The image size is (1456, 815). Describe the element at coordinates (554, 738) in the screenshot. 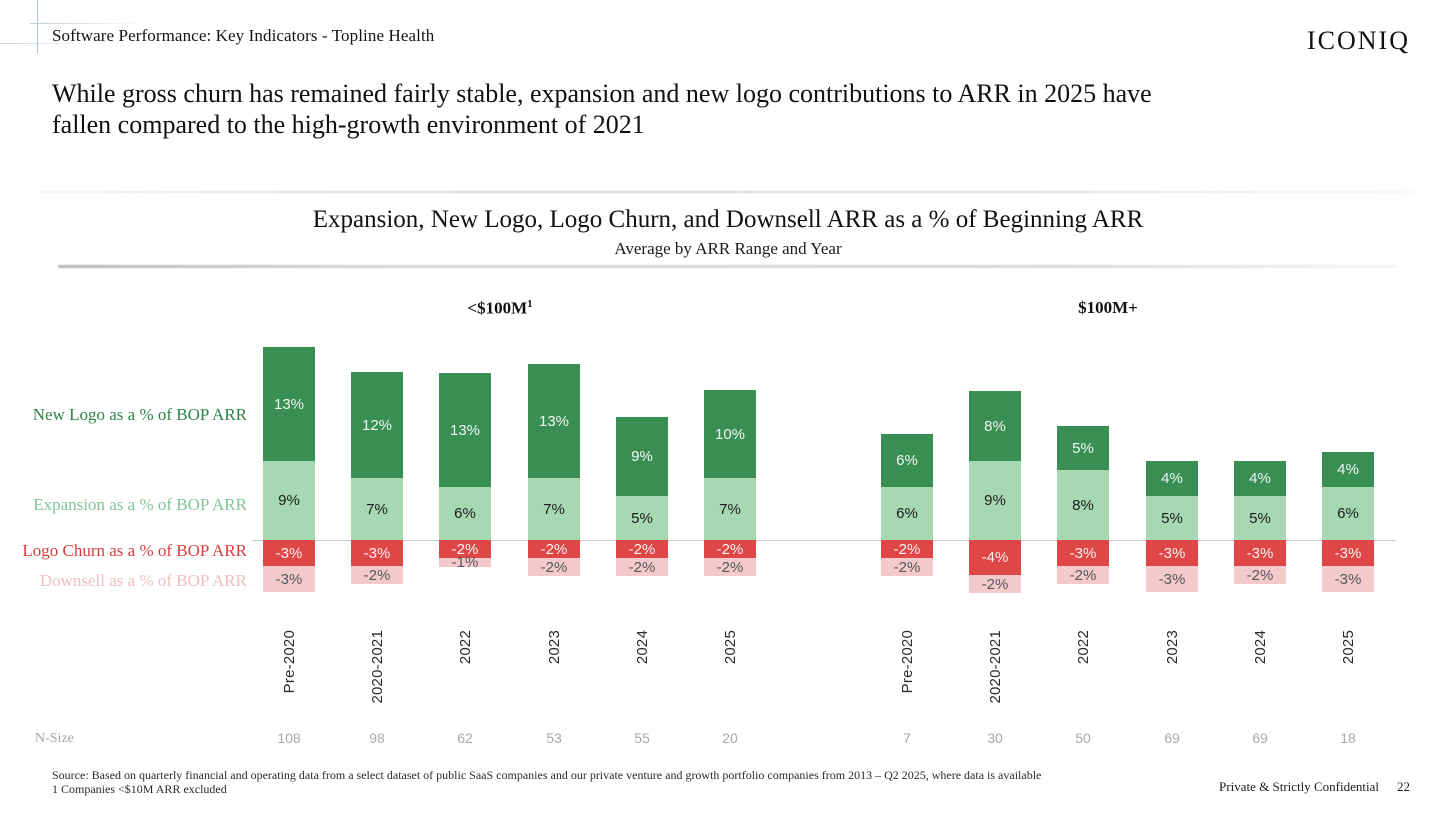

I see `n-size-value: 53` at that location.